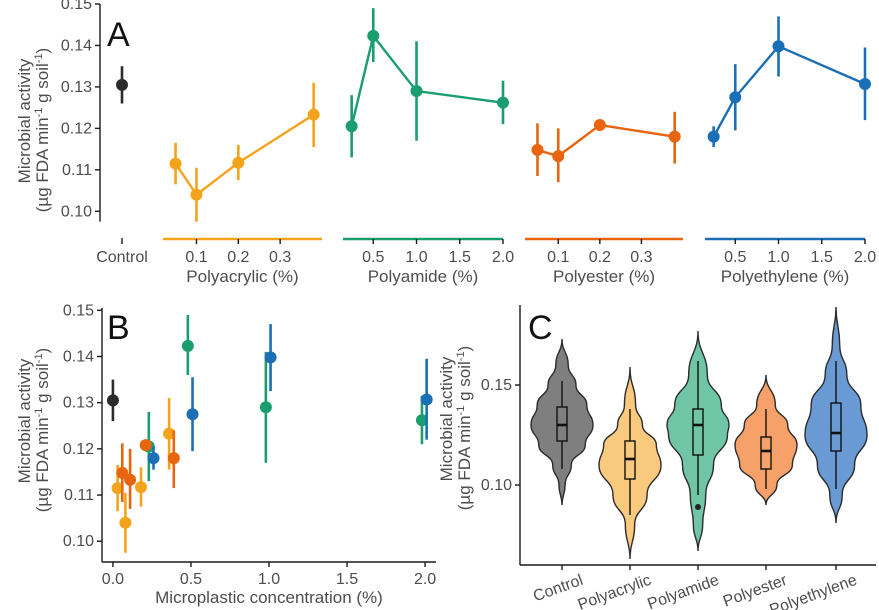 This screenshot has height=610, width=879. What do you see at coordinates (683, 591) in the screenshot?
I see `x-tick-label-polyamide: Polyamide` at bounding box center [683, 591].